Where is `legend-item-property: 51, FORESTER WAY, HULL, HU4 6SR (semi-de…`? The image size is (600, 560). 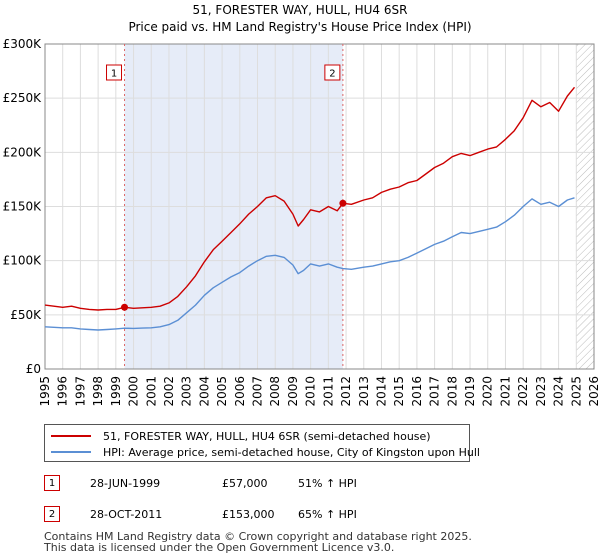
legend-item-property: 51, FORESTER WAY, HULL, HU4 6SR (semi-de… is located at coordinates (241, 436).